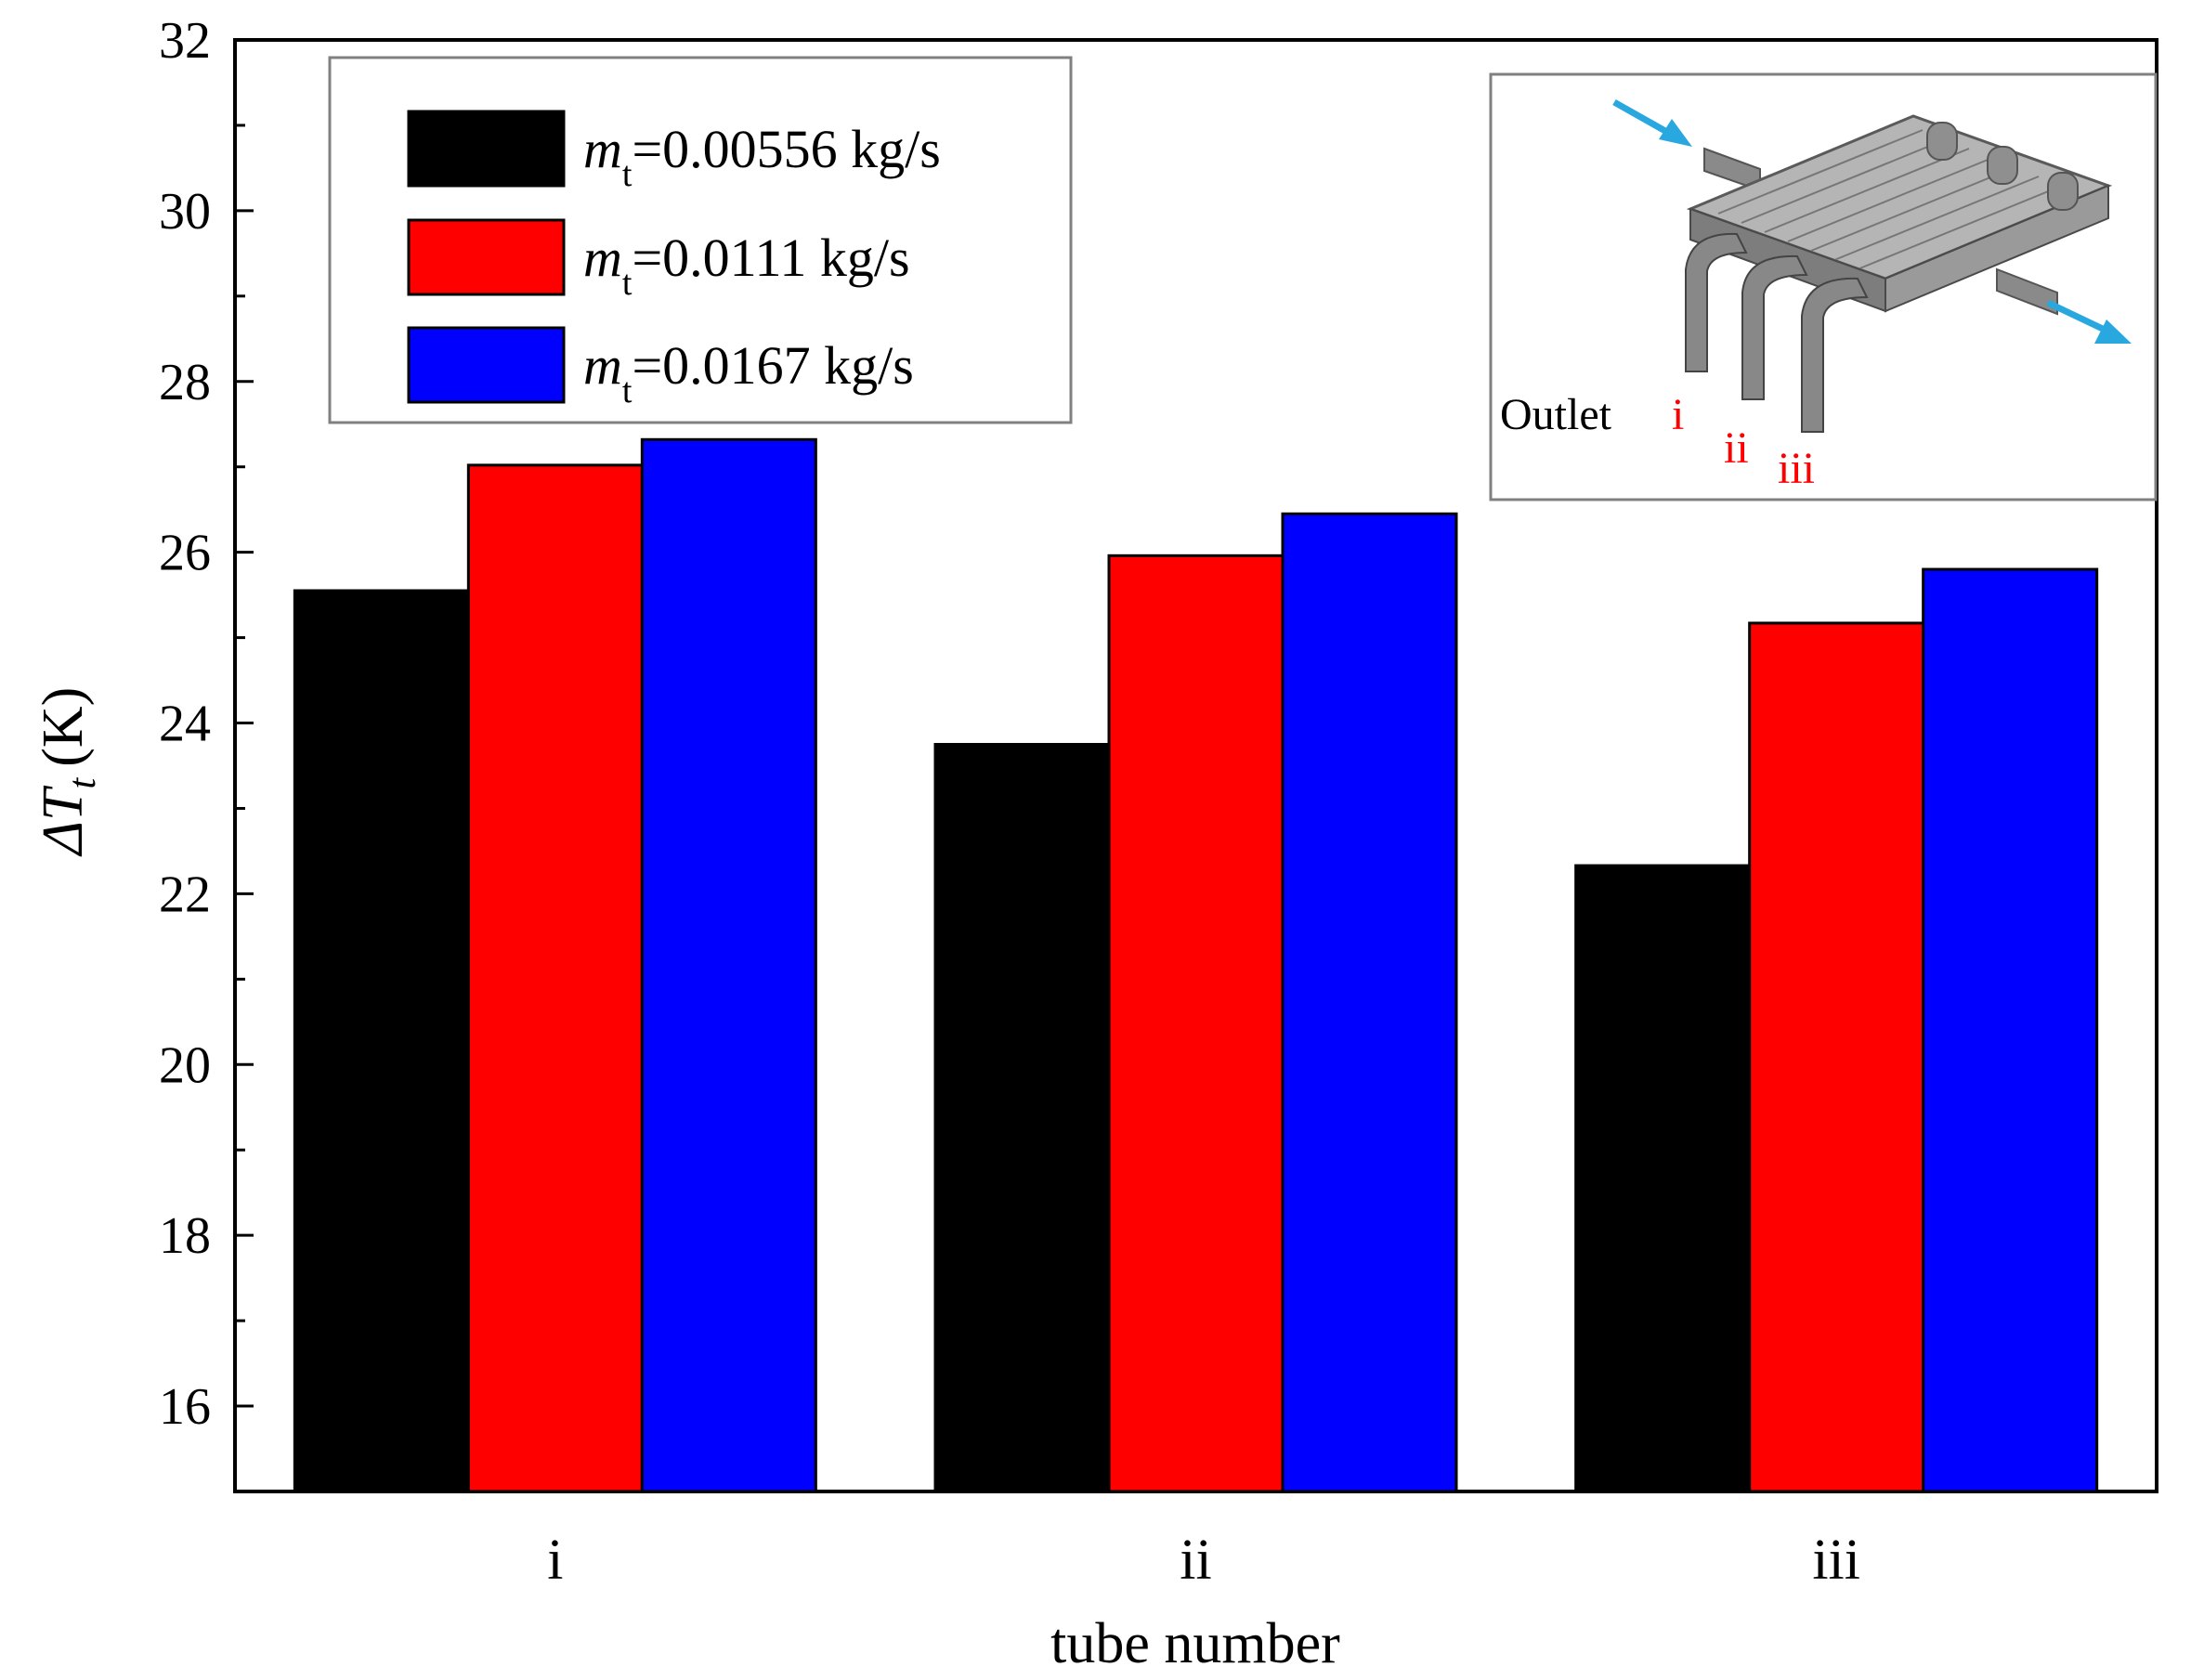  Describe the element at coordinates (1835, 355) in the screenshot. I see `outlet-tube-iii` at that location.